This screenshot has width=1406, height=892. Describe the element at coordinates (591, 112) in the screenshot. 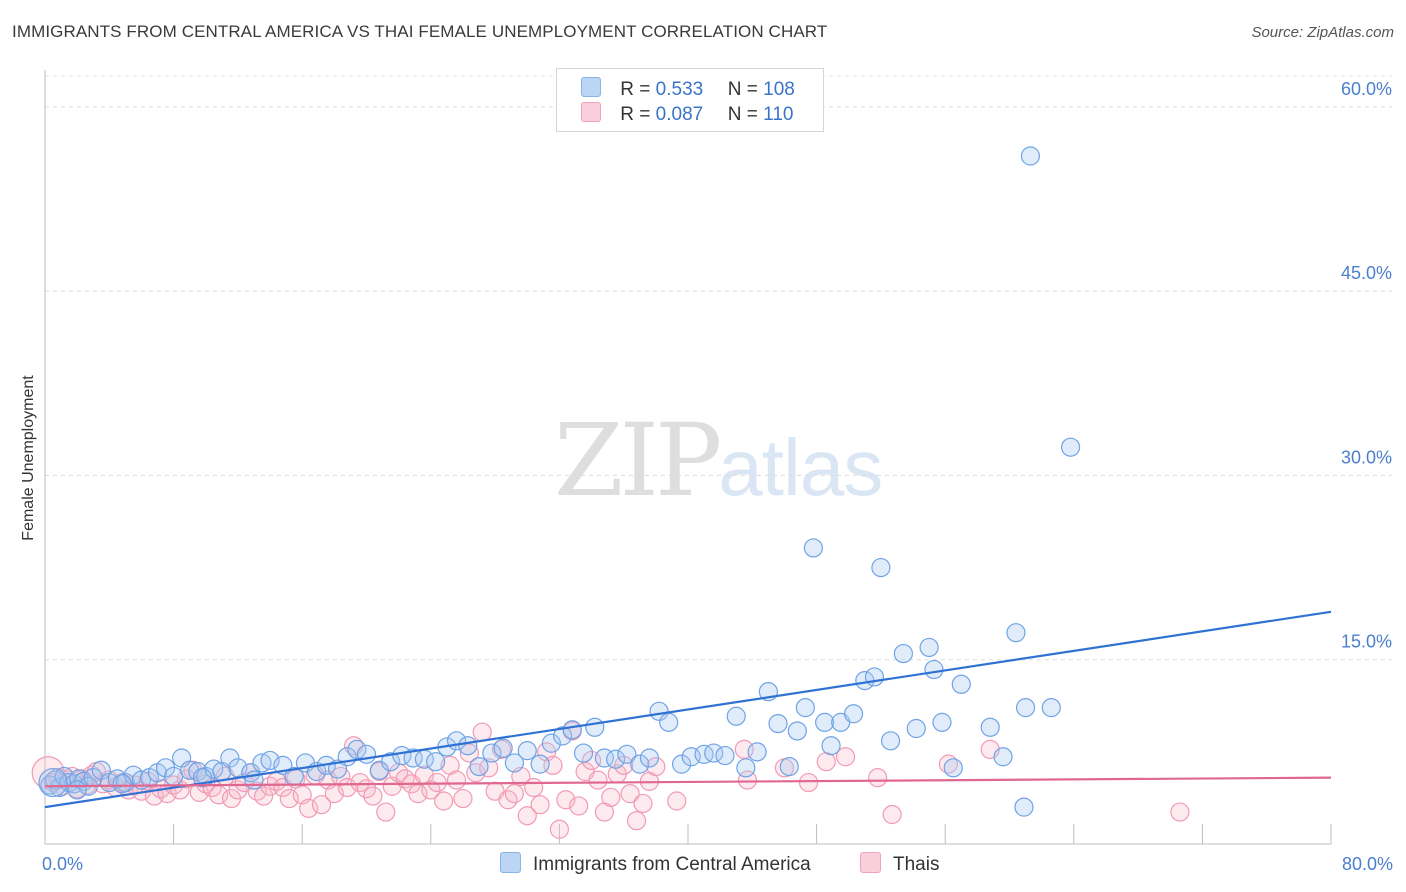

I see `legend-swatch-pink` at that location.